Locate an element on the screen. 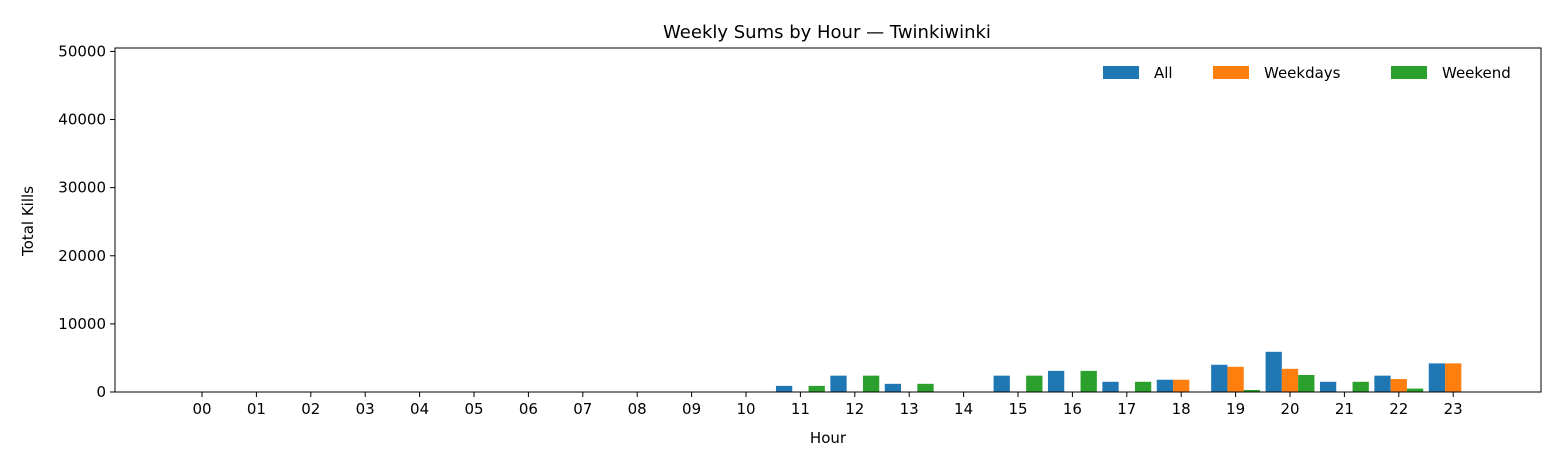  legend-label-weekend: Weekend is located at coordinates (1476, 73).